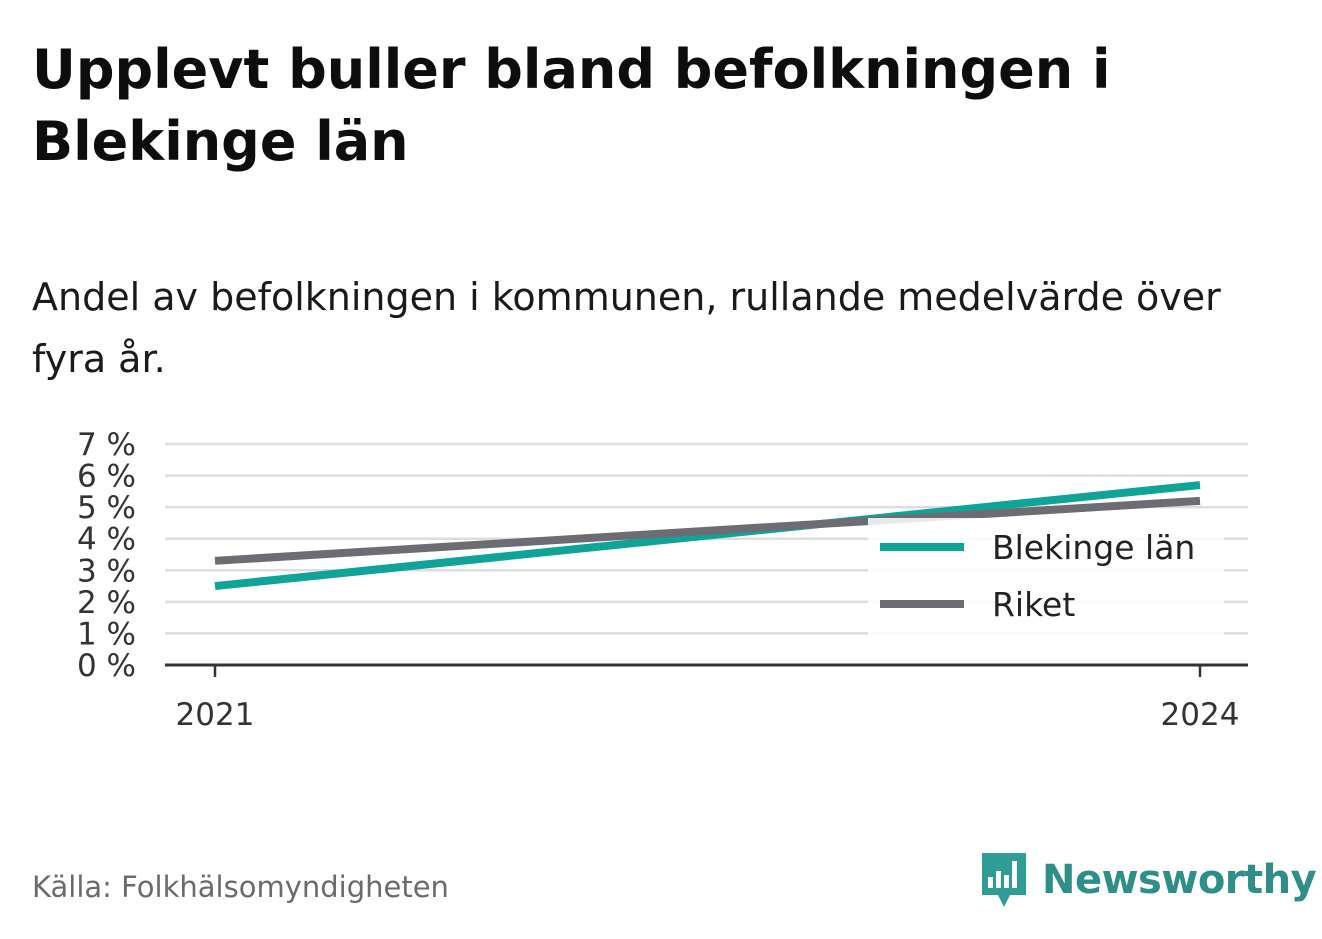  Describe the element at coordinates (106, 571) in the screenshot. I see `y-tick-label: 3 %` at that location.